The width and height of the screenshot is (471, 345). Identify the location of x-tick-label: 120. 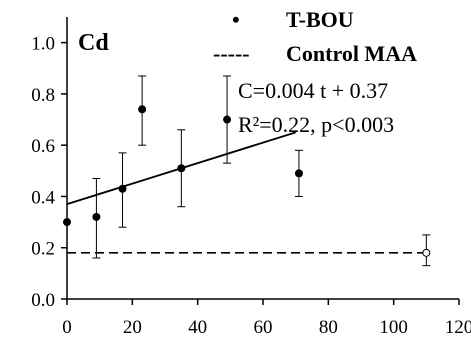
(458, 327).